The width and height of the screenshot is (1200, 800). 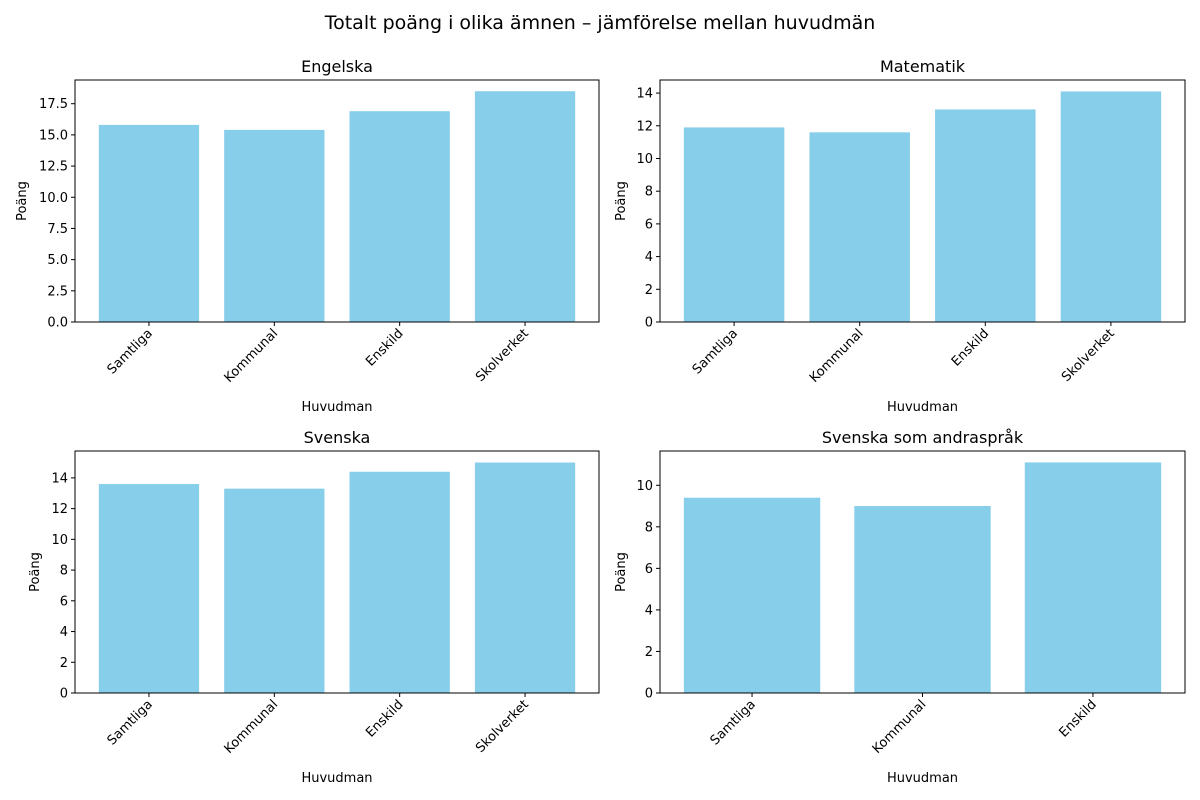 I want to click on subplot-title: Matematik, so click(x=923, y=66).